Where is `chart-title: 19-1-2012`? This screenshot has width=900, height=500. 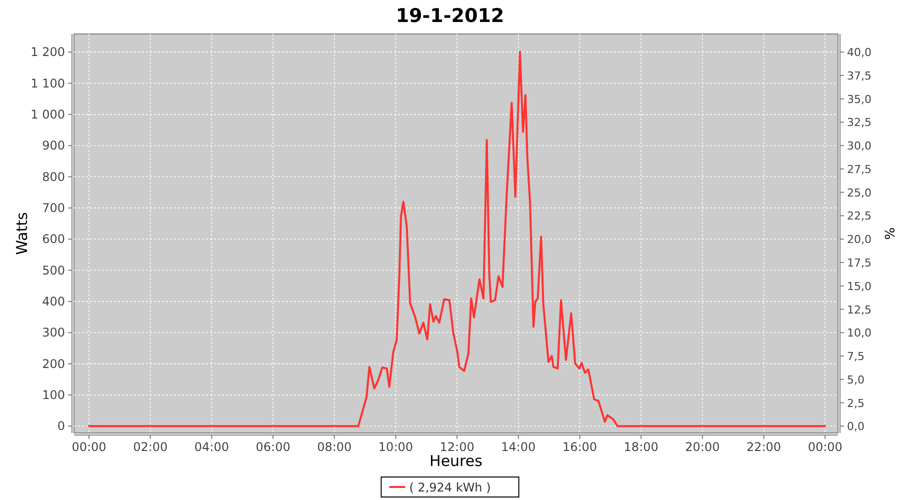
chart-title: 19-1-2012 is located at coordinates (450, 16).